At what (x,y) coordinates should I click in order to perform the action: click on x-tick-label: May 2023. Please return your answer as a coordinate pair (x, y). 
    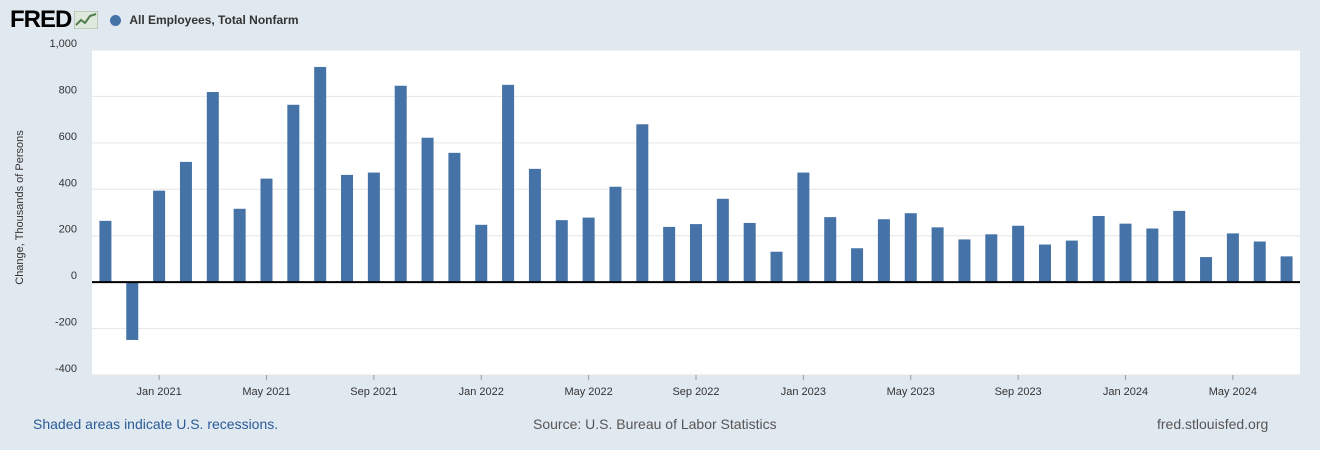
    Looking at the image, I should click on (911, 392).